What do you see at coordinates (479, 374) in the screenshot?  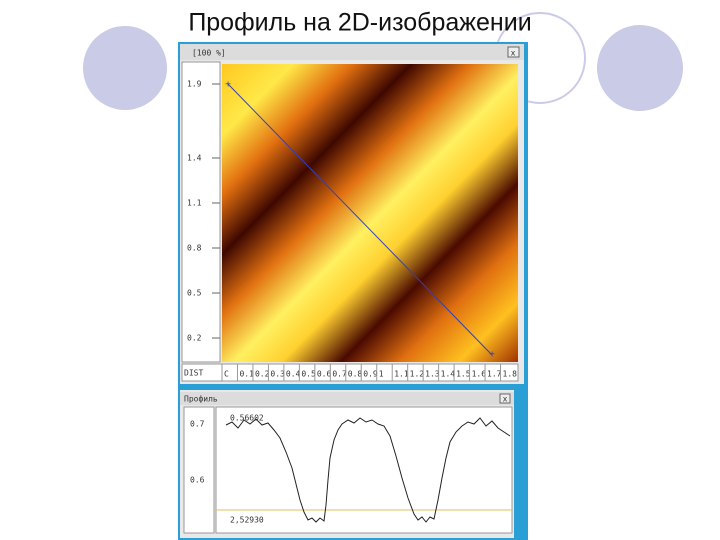 I see `x-tick-label: 1.6` at bounding box center [479, 374].